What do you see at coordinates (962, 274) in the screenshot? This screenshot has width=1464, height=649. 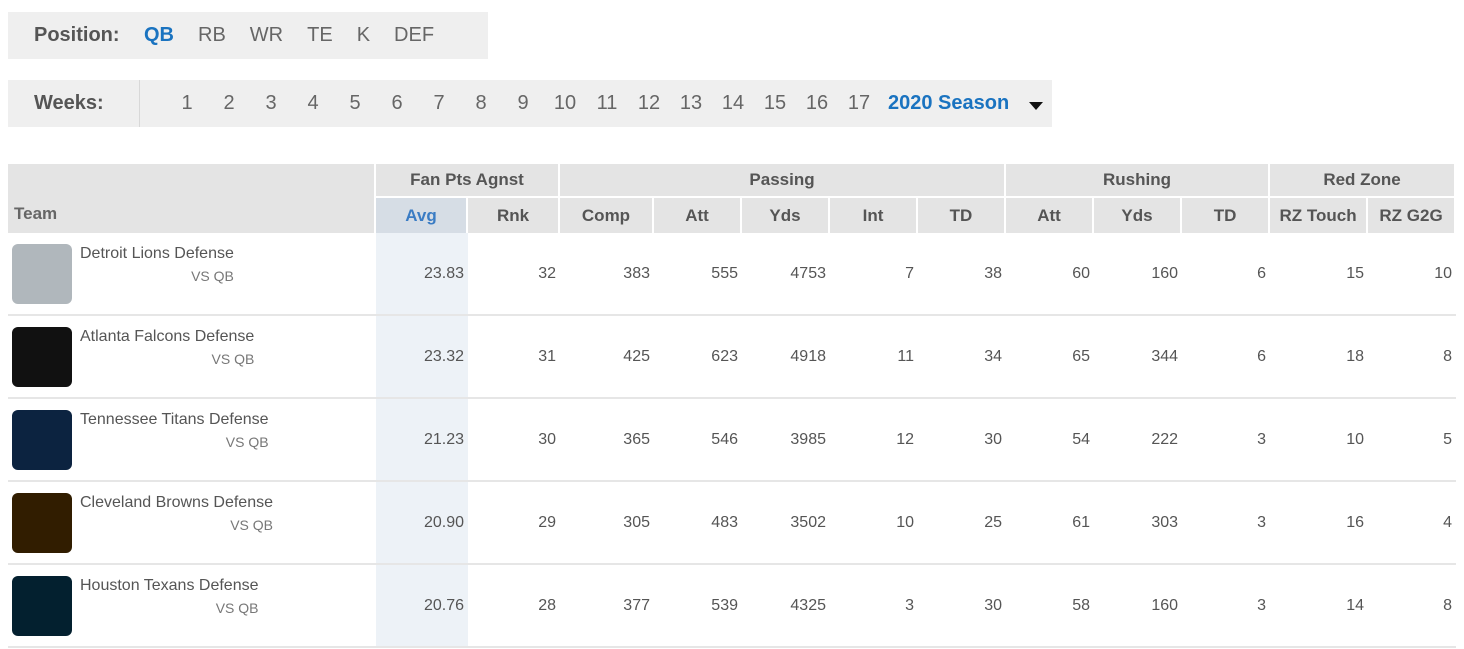 I see `cell-pass-td: 38` at bounding box center [962, 274].